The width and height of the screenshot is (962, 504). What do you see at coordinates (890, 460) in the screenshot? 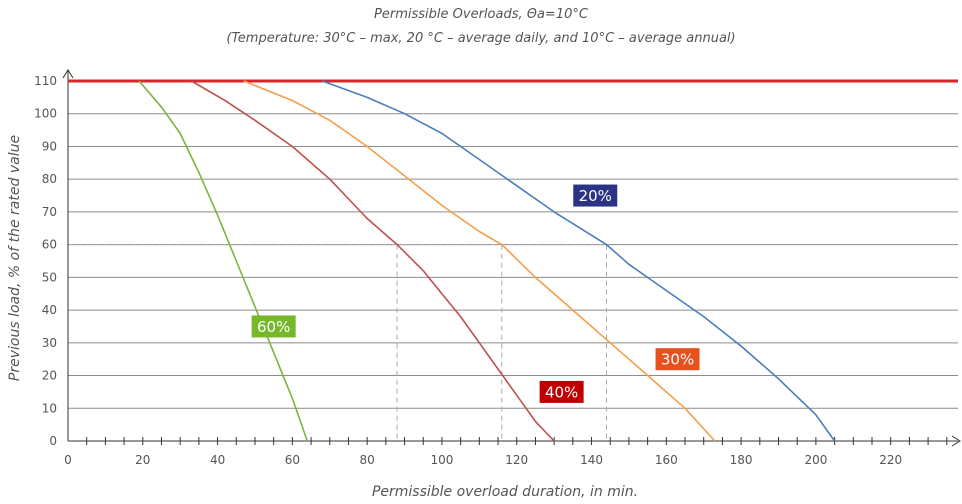
I see `x-tick-label: 220` at bounding box center [890, 460].